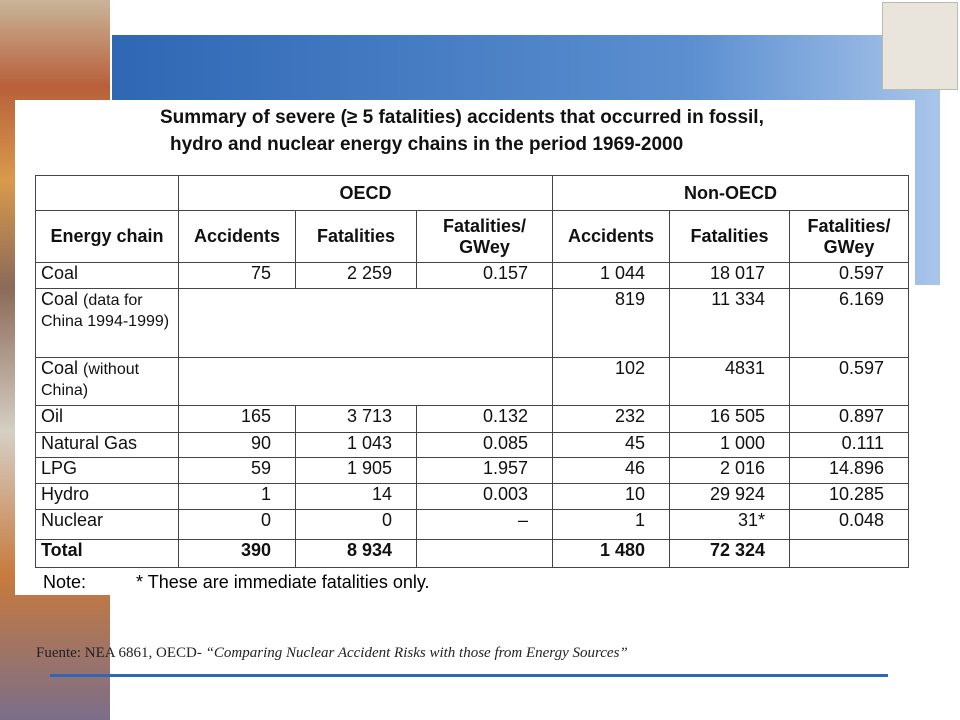  What do you see at coordinates (484, 470) in the screenshot?
I see `cell: 1.957` at bounding box center [484, 470].